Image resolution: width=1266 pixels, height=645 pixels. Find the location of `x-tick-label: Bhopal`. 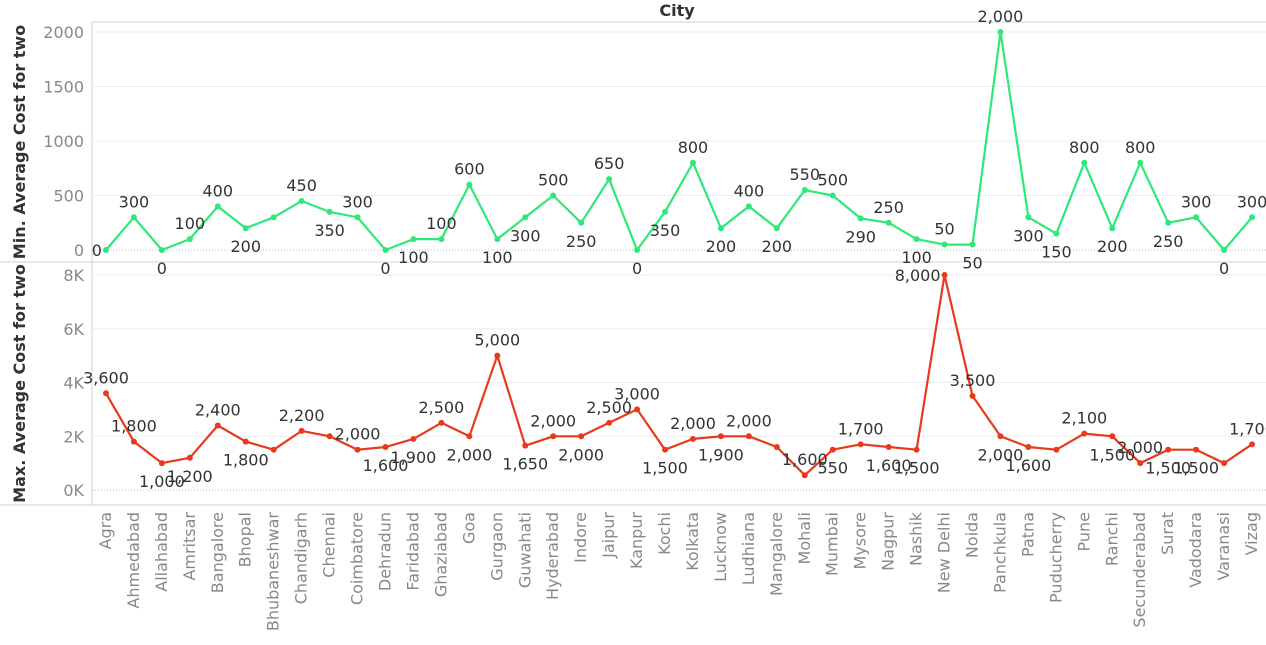

x-tick-label: Bhopal is located at coordinates (245, 539).